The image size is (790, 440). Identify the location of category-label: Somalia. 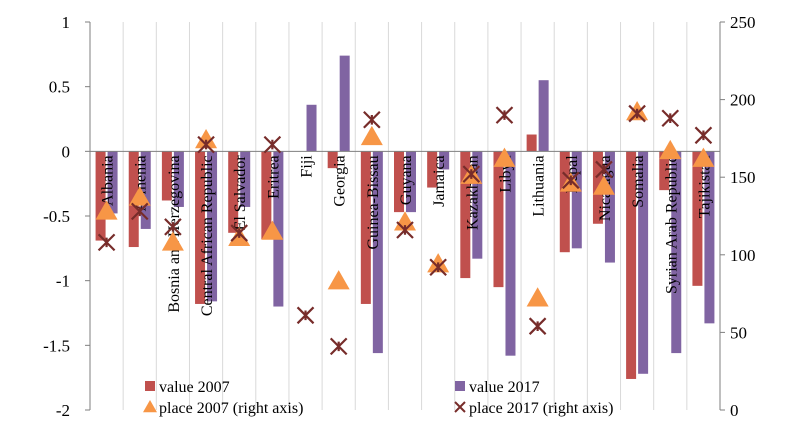
(638, 181).